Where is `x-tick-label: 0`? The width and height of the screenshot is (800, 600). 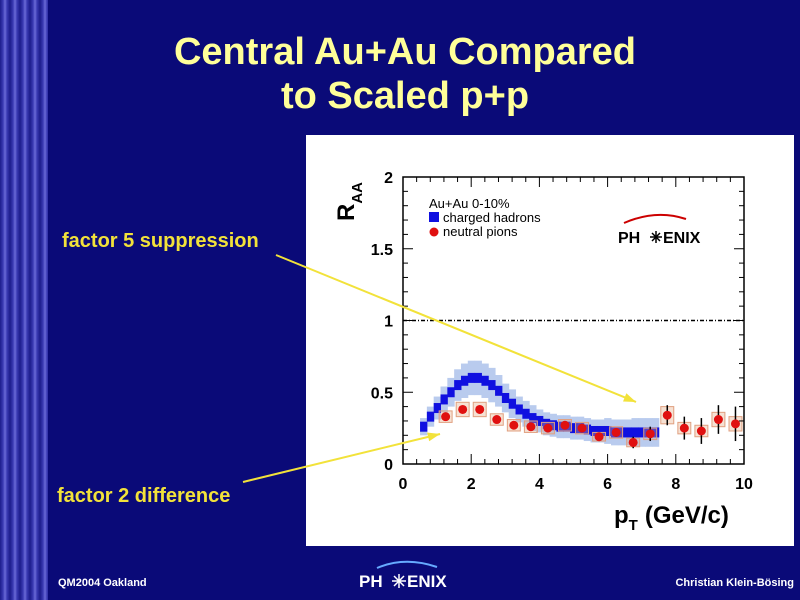
x-tick-label: 0 is located at coordinates (403, 484).